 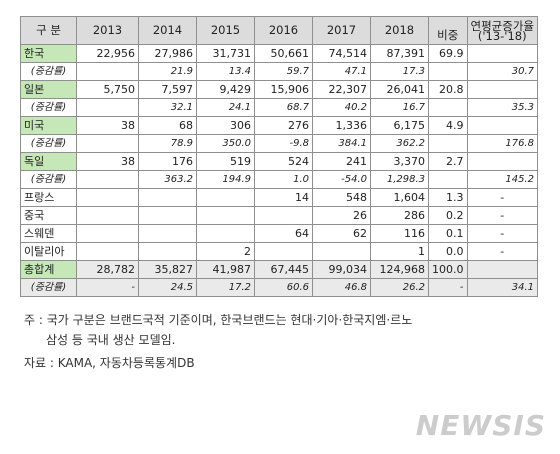 What do you see at coordinates (107, 53) in the screenshot?
I see `cell-value: 22,956` at bounding box center [107, 53].